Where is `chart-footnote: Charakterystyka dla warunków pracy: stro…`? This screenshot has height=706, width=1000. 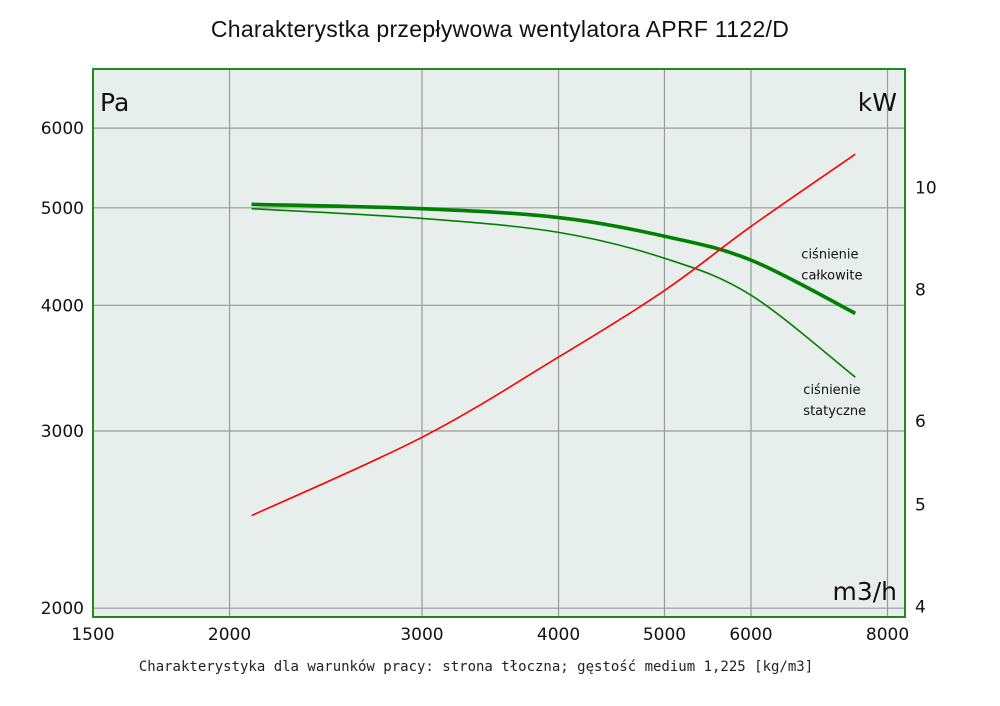 chart-footnote: Charakterystyka dla warunków pracy: stro… is located at coordinates (476, 667).